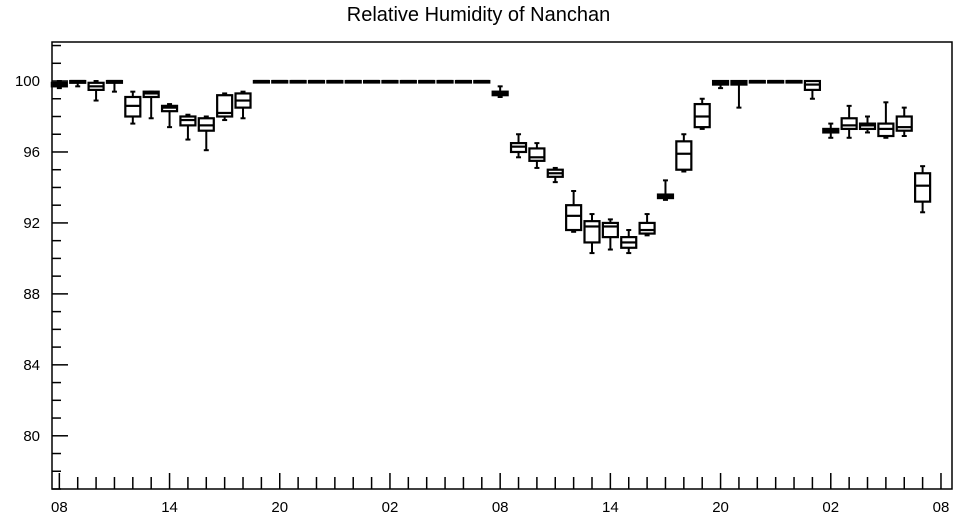  Describe the element at coordinates (31, 294) in the screenshot. I see `y-tick-label: 88` at that location.